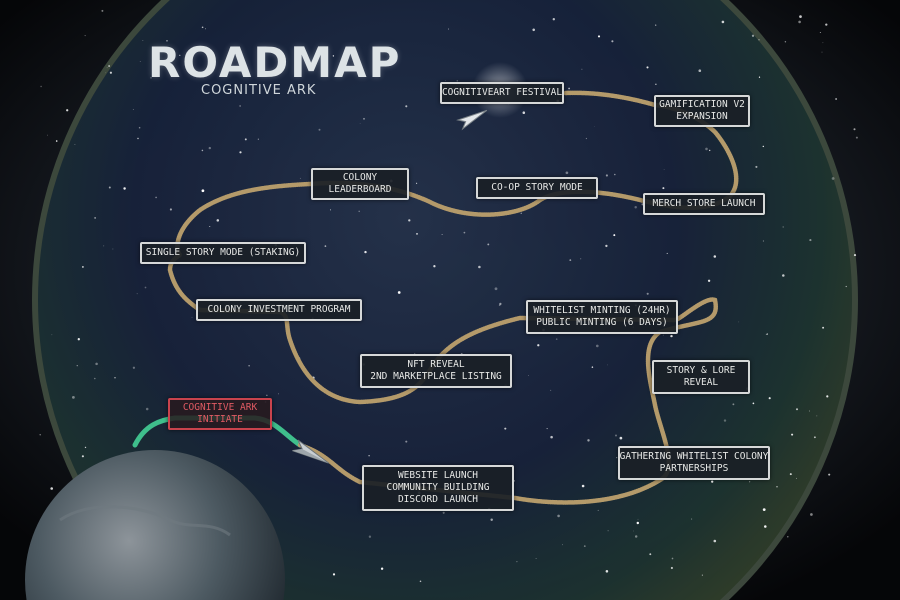  What do you see at coordinates (694, 456) in the screenshot?
I see `milestone-line: GATHERING WHITELIST COLONY` at bounding box center [694, 456].